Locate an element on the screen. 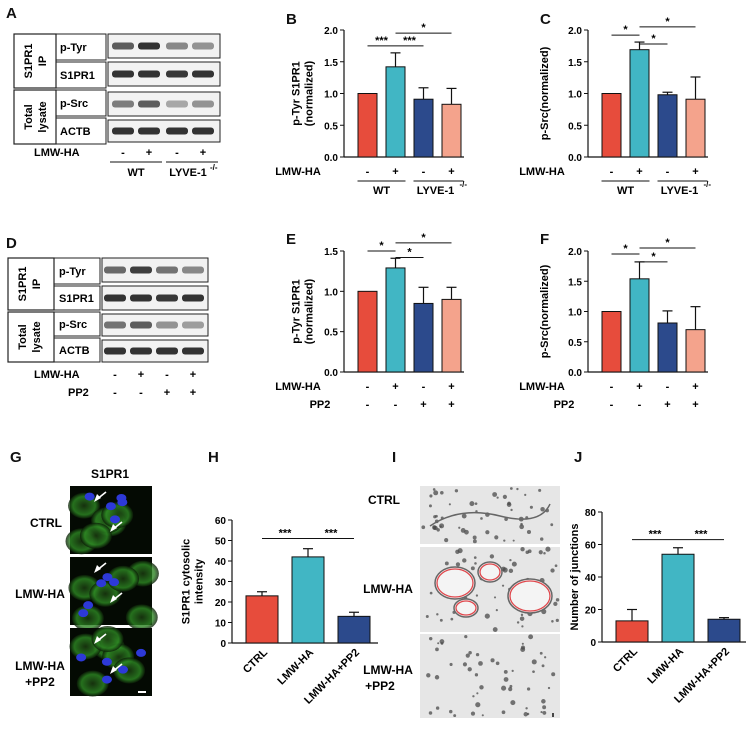  sign-row-label: LMW-HA is located at coordinates (542, 387).